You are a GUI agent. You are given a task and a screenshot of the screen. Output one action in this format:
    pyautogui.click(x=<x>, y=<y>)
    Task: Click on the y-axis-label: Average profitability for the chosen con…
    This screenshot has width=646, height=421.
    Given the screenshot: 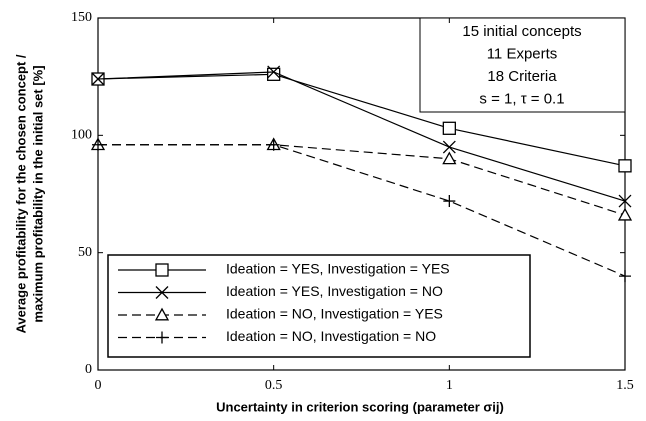 What is the action you would take?
    pyautogui.click(x=29, y=193)
    